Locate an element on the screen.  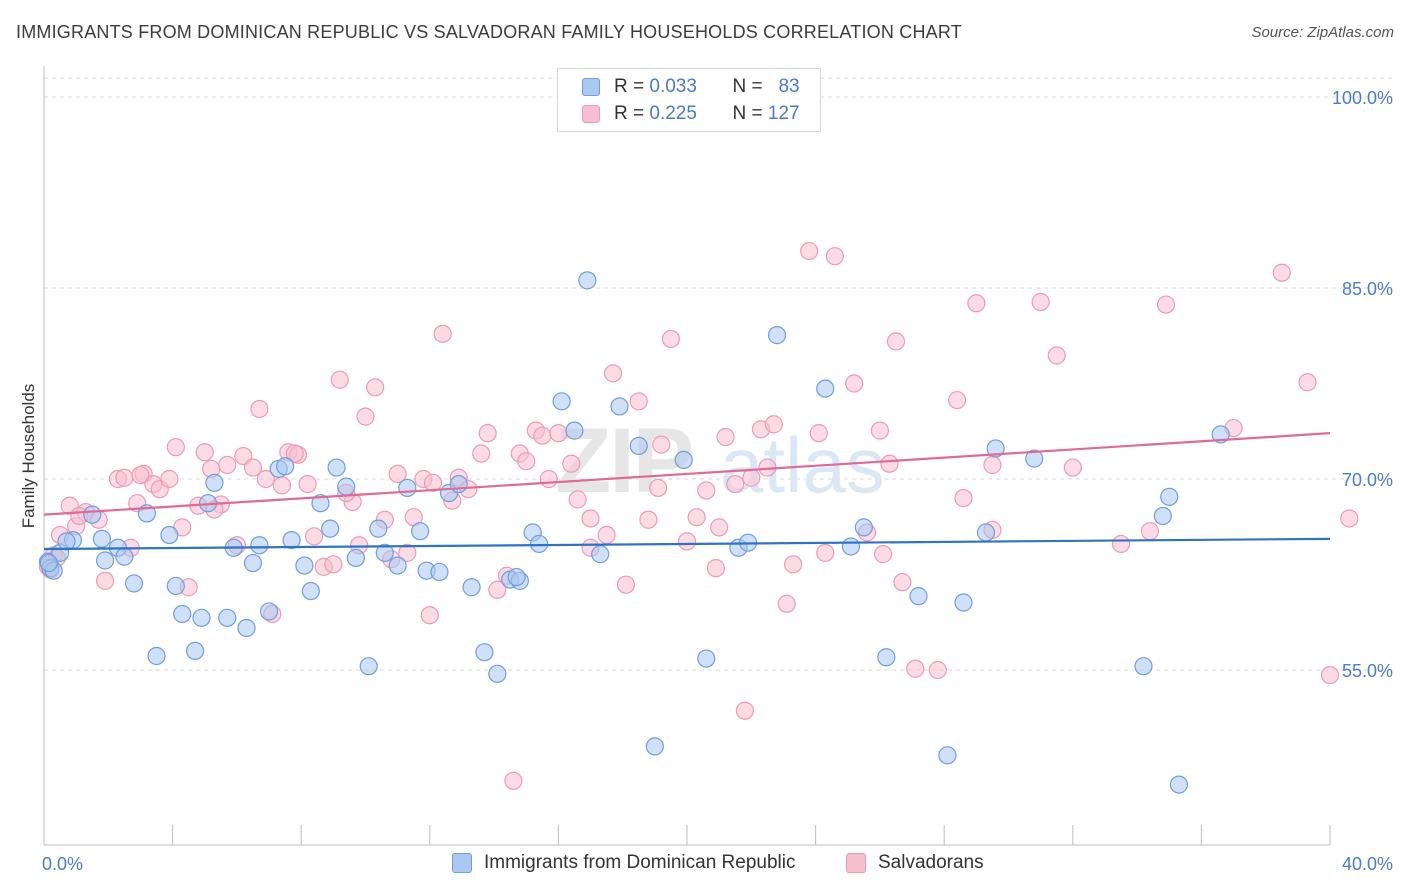
legend-item-salvadorans: Salvadorans is located at coordinates (915, 863).